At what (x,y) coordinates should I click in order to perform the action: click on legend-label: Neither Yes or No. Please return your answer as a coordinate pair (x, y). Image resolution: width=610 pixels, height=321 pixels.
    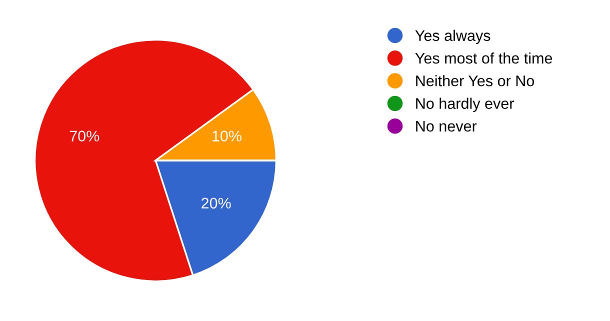
    Looking at the image, I should click on (475, 80).